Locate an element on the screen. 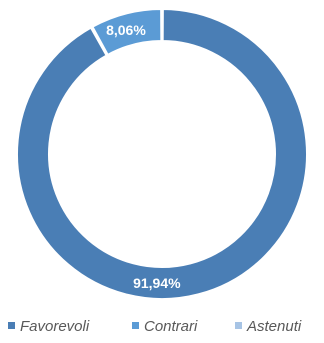 The image size is (324, 343). legend-item-contrari: Contrari is located at coordinates (164, 327).